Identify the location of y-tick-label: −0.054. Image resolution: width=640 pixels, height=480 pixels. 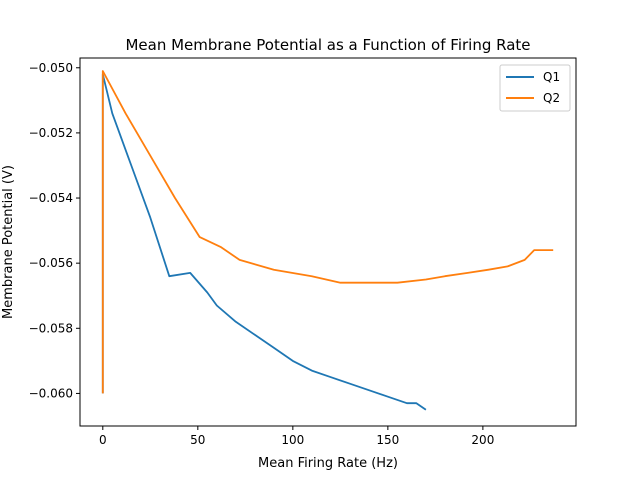
(51, 198).